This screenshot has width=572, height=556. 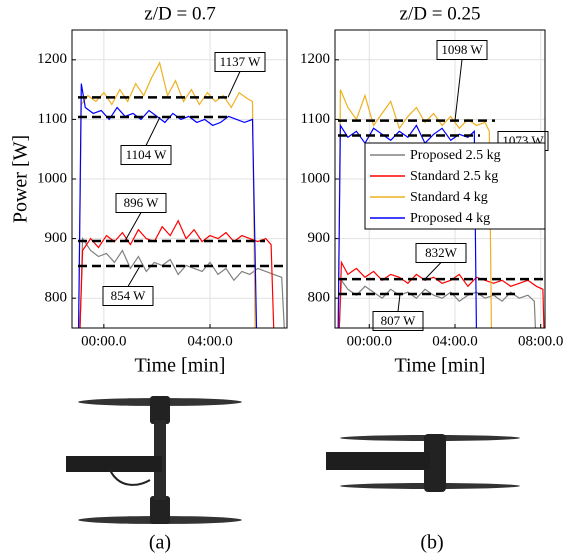 I want to click on panel-label: (a), so click(x=160, y=543).